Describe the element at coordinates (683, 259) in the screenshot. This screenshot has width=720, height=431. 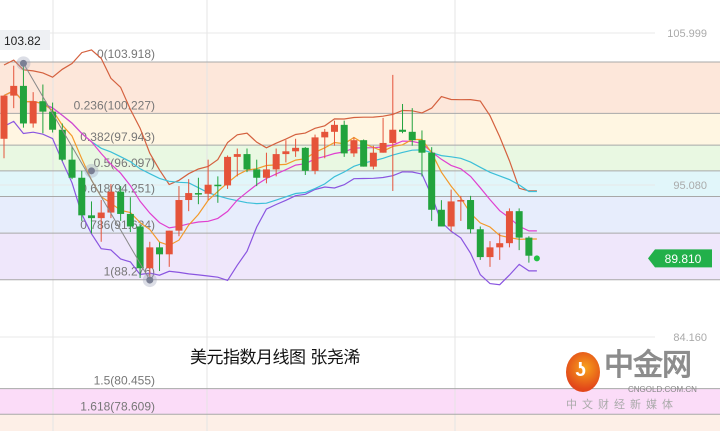
I see `current-price-label: 89.810` at that location.